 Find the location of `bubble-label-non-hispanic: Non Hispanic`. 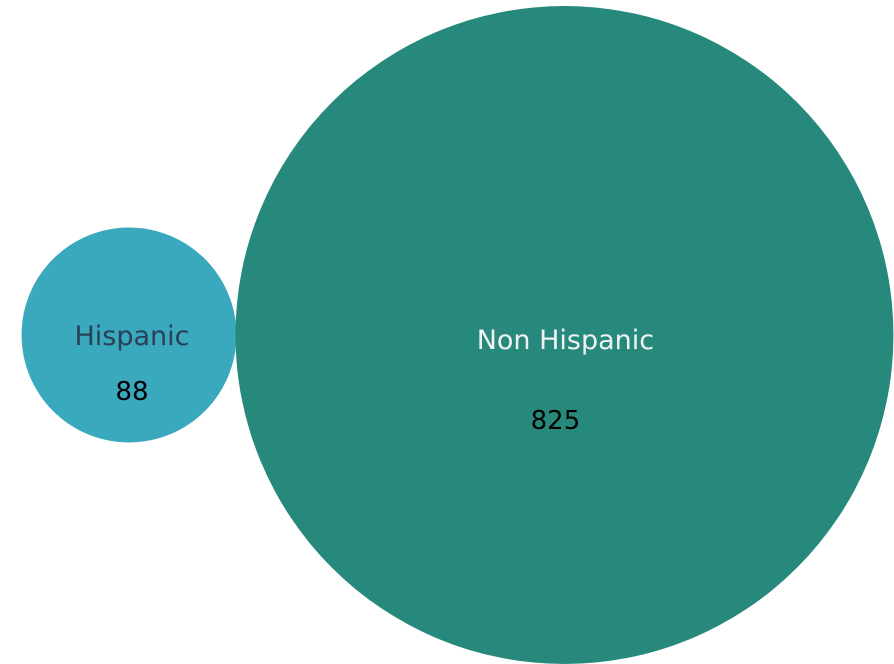

bubble-label-non-hispanic: Non Hispanic is located at coordinates (565, 340).